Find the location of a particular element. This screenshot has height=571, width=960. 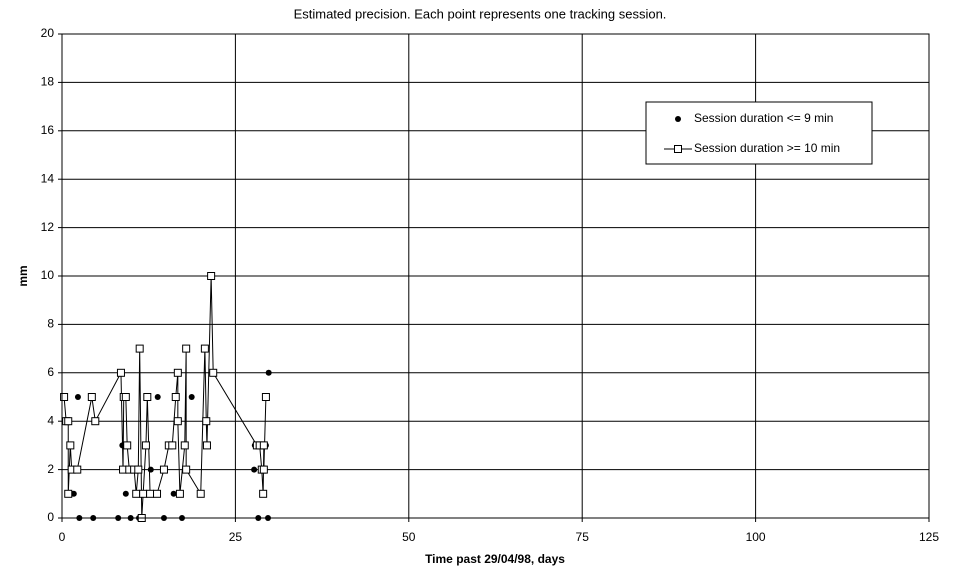

legend-box is located at coordinates (759, 133).